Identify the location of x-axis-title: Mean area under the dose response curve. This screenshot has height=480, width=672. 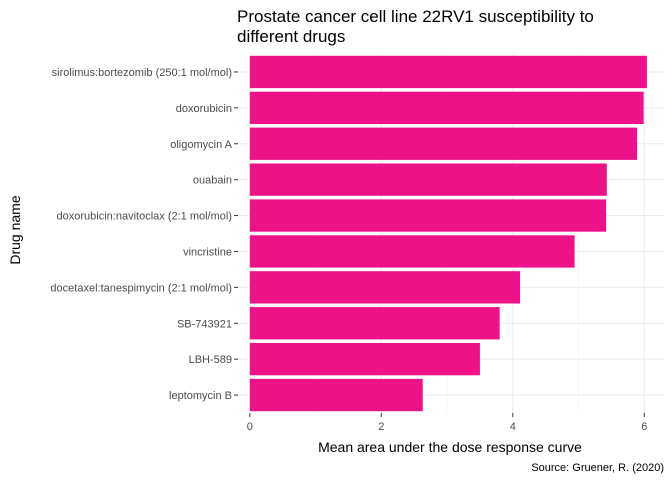
(450, 447).